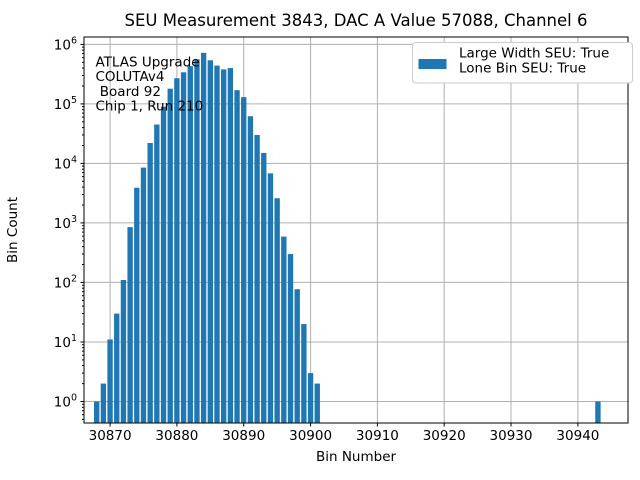 The height and width of the screenshot is (480, 640). What do you see at coordinates (74, 219) in the screenshot?
I see `y-tick-exponent: 3` at bounding box center [74, 219].